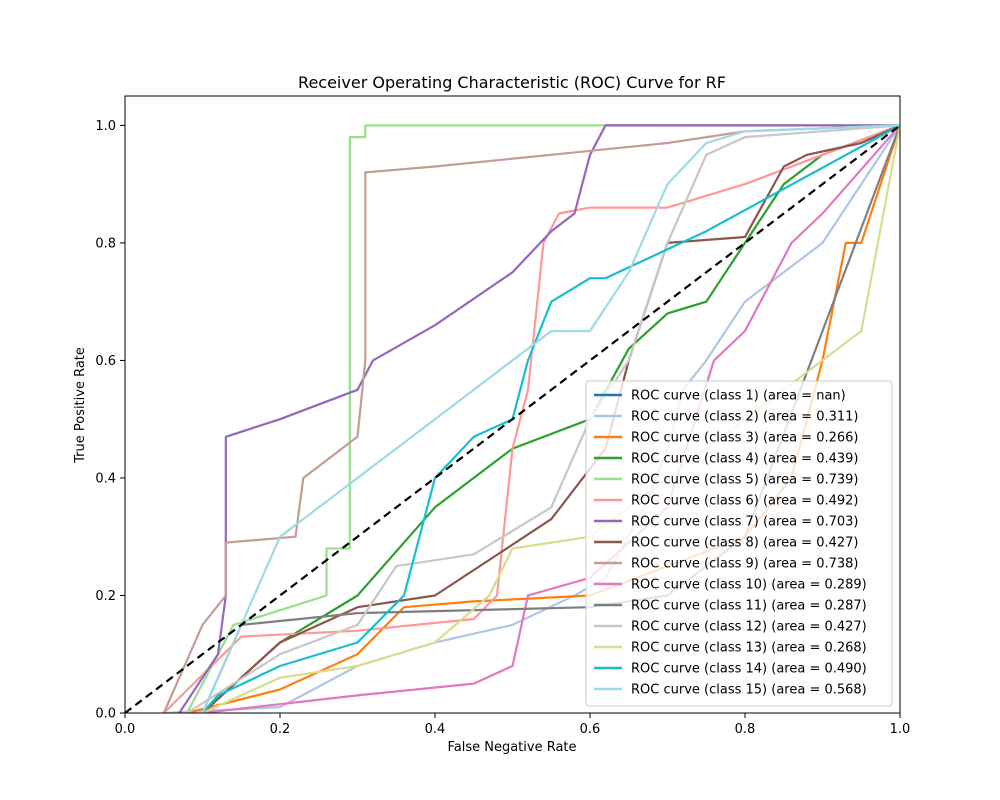  I want to click on legend-label-class-11: ROC curve (class 11) (area = 0.287), so click(749, 606).